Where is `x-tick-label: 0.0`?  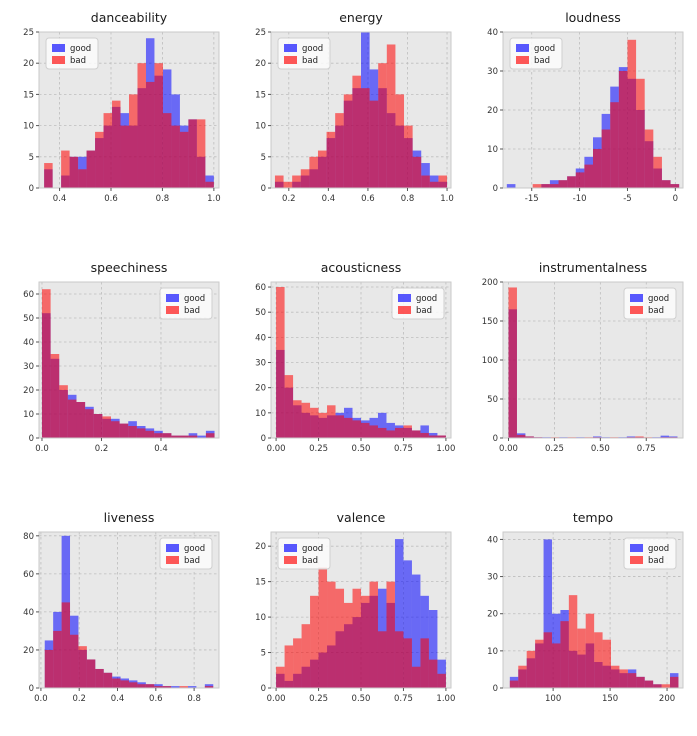 x-tick-label: 0.0 is located at coordinates (41, 699).